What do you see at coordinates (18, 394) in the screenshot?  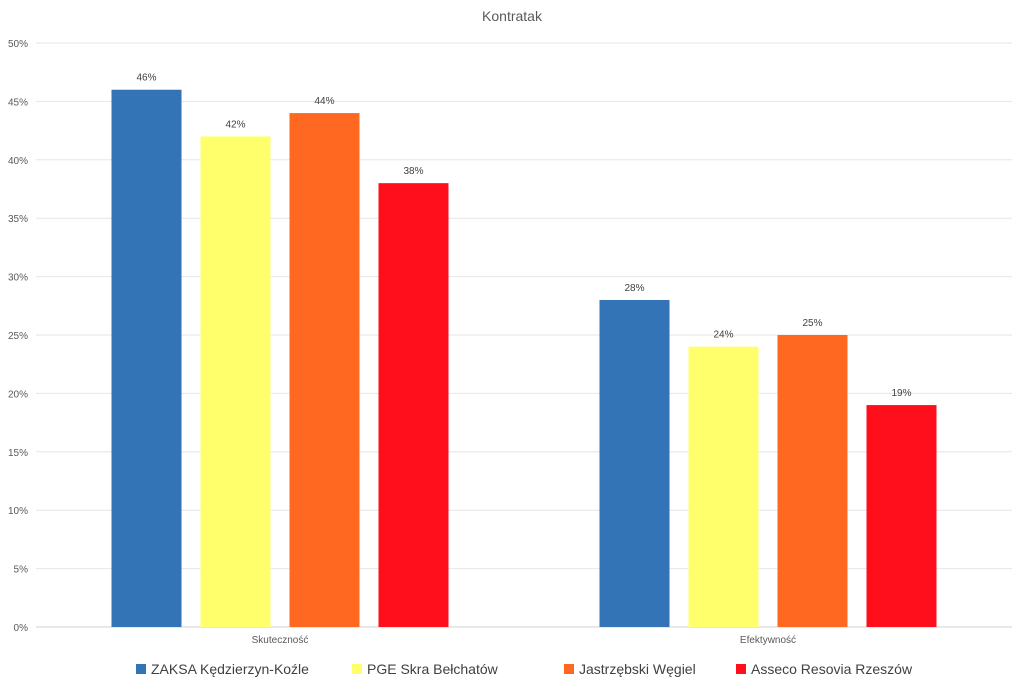 I see `y-tick-label: 20%` at bounding box center [18, 394].